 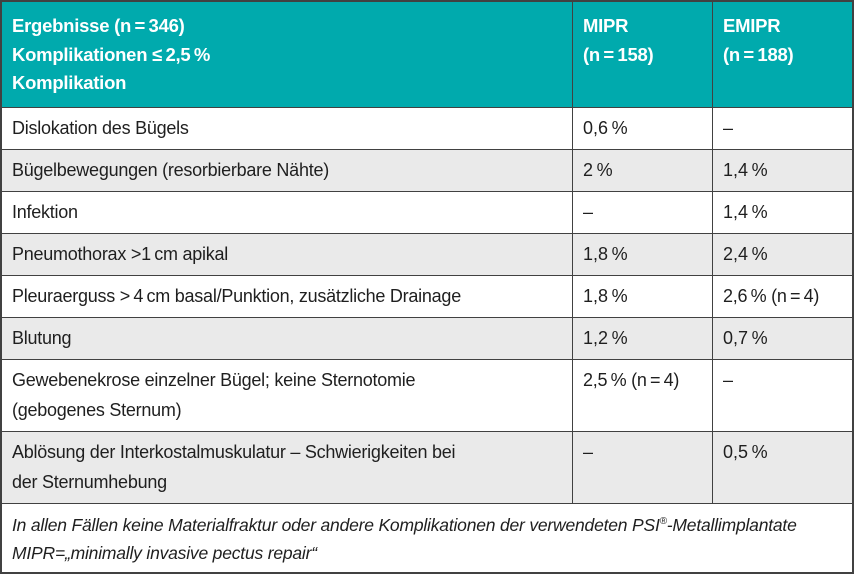 I want to click on row-label: Pneumothorax >1 cm apikal, so click(x=120, y=253).